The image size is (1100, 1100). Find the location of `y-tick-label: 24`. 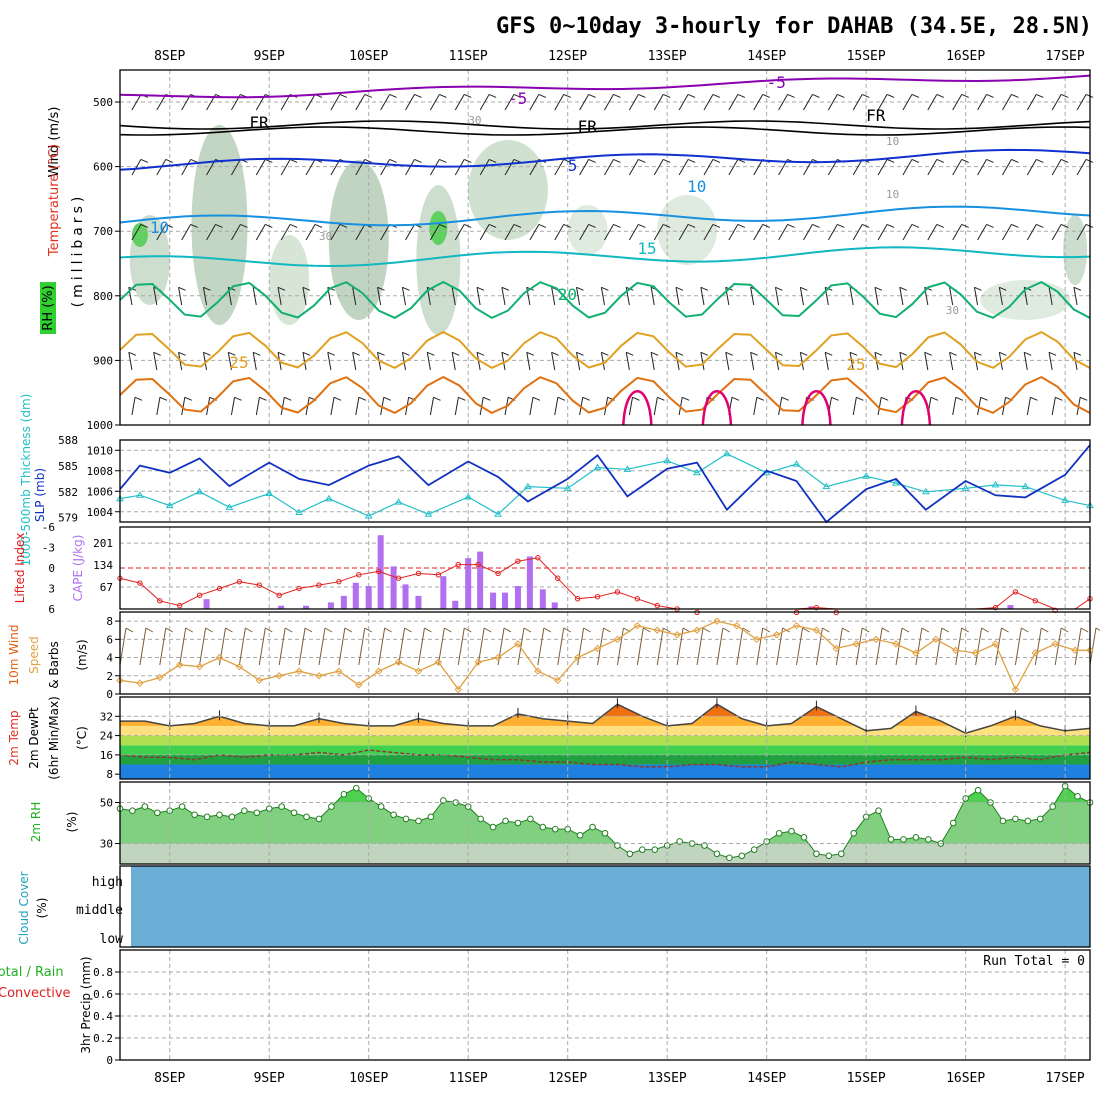

y-tick-label: 24 is located at coordinates (107, 736).